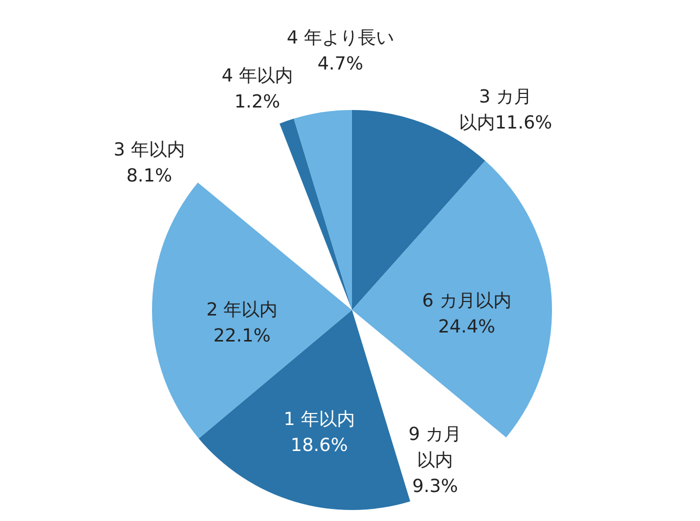 The width and height of the screenshot is (700, 521). Describe the element at coordinates (340, 63) in the screenshot. I see `data-label: 4.7%` at that location.